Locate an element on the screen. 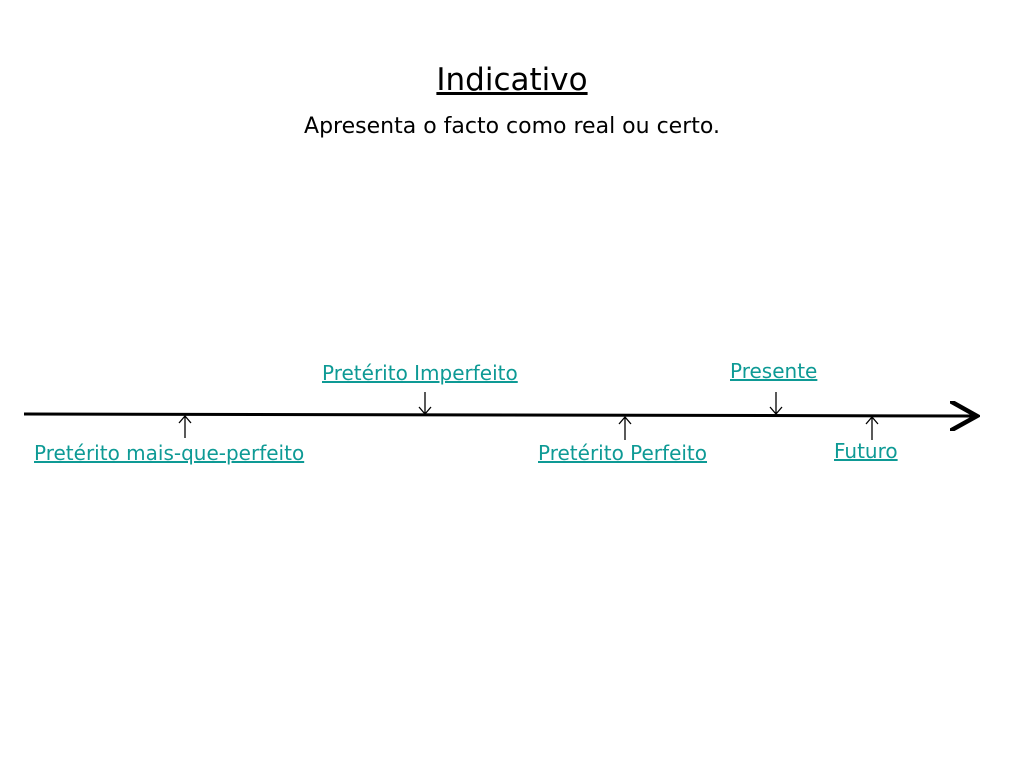 This screenshot has height=768, width=1024. tense-link: Presente is located at coordinates (774, 371).